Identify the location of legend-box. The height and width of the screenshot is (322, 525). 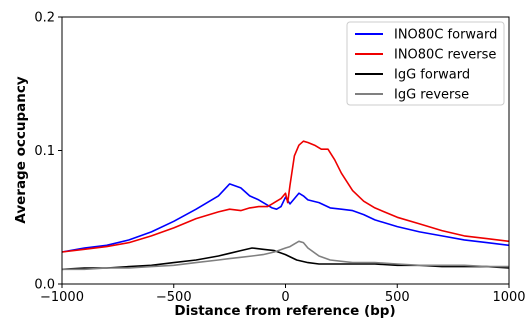
(425, 63).